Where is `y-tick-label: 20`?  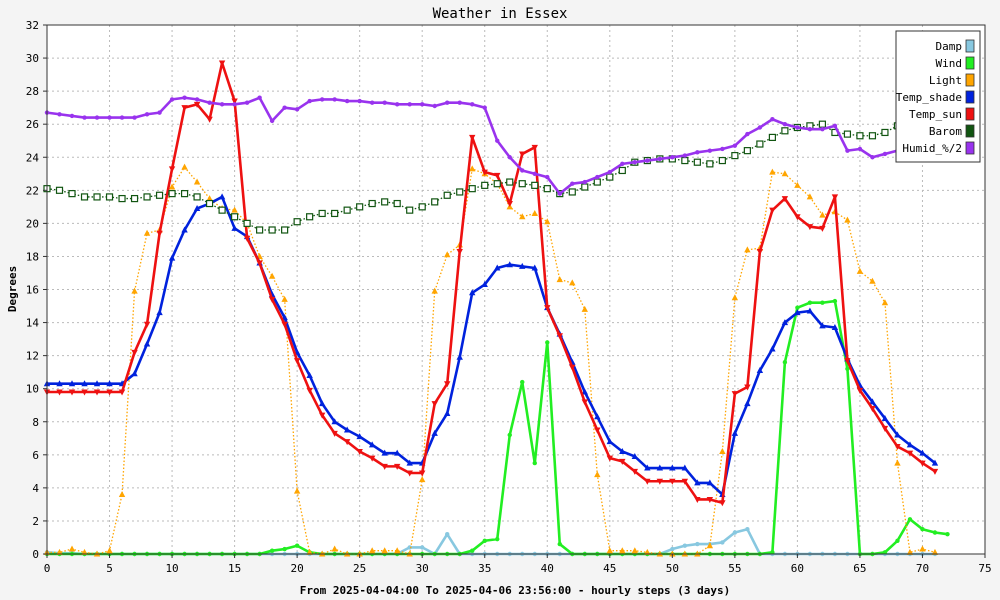 y-tick-label: 20 is located at coordinates (32, 223).